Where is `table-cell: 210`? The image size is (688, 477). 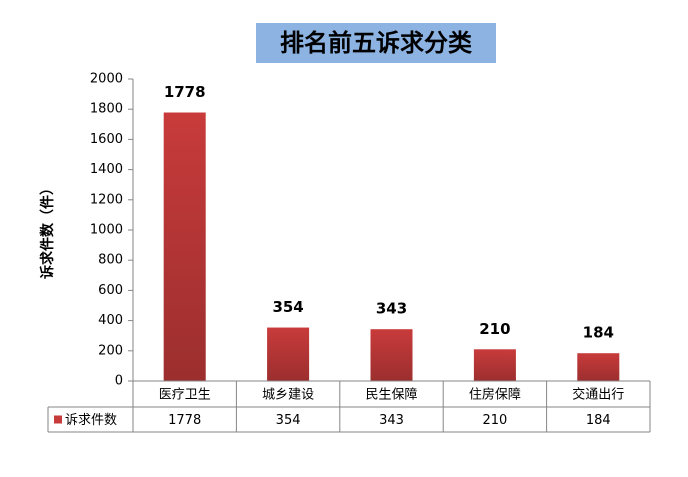 table-cell: 210 is located at coordinates (494, 420).